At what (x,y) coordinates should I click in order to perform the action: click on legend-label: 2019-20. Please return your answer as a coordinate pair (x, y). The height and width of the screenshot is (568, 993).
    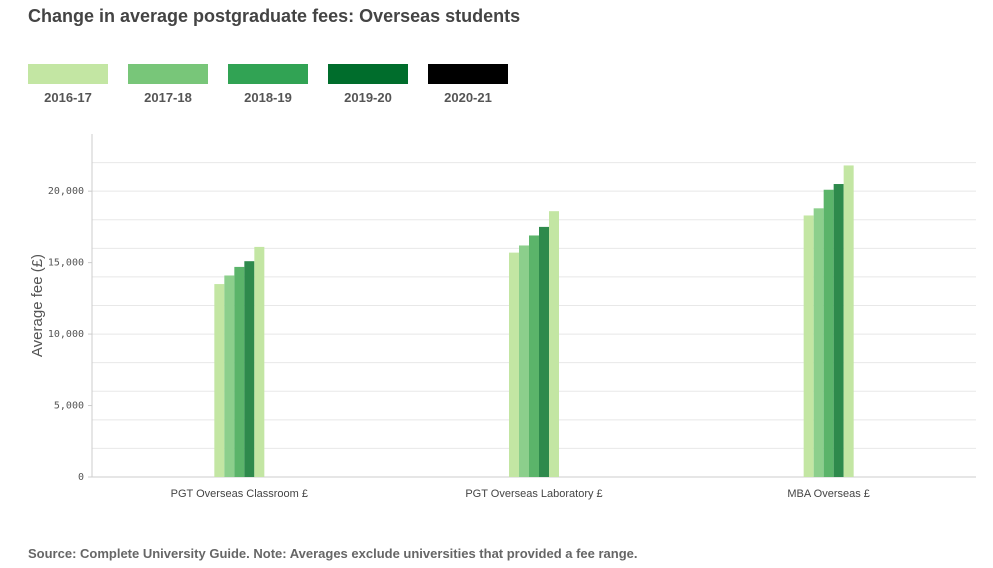
    Looking at the image, I should click on (368, 97).